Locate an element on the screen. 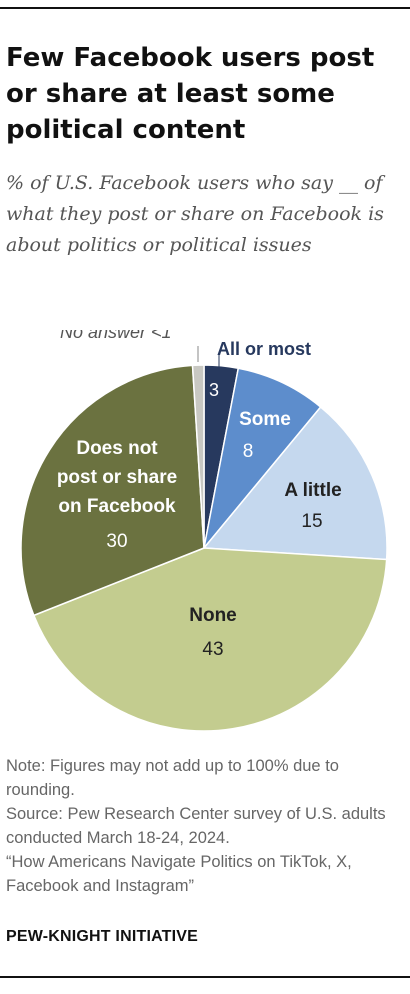  pie-slice-a-little is located at coordinates (295, 483).